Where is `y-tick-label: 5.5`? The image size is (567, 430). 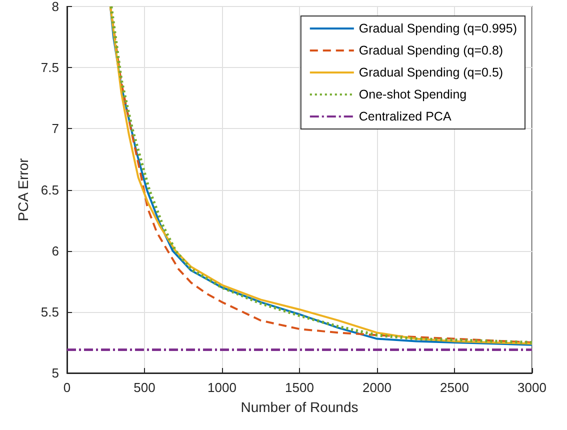
y-tick-label: 5.5 is located at coordinates (49, 312).